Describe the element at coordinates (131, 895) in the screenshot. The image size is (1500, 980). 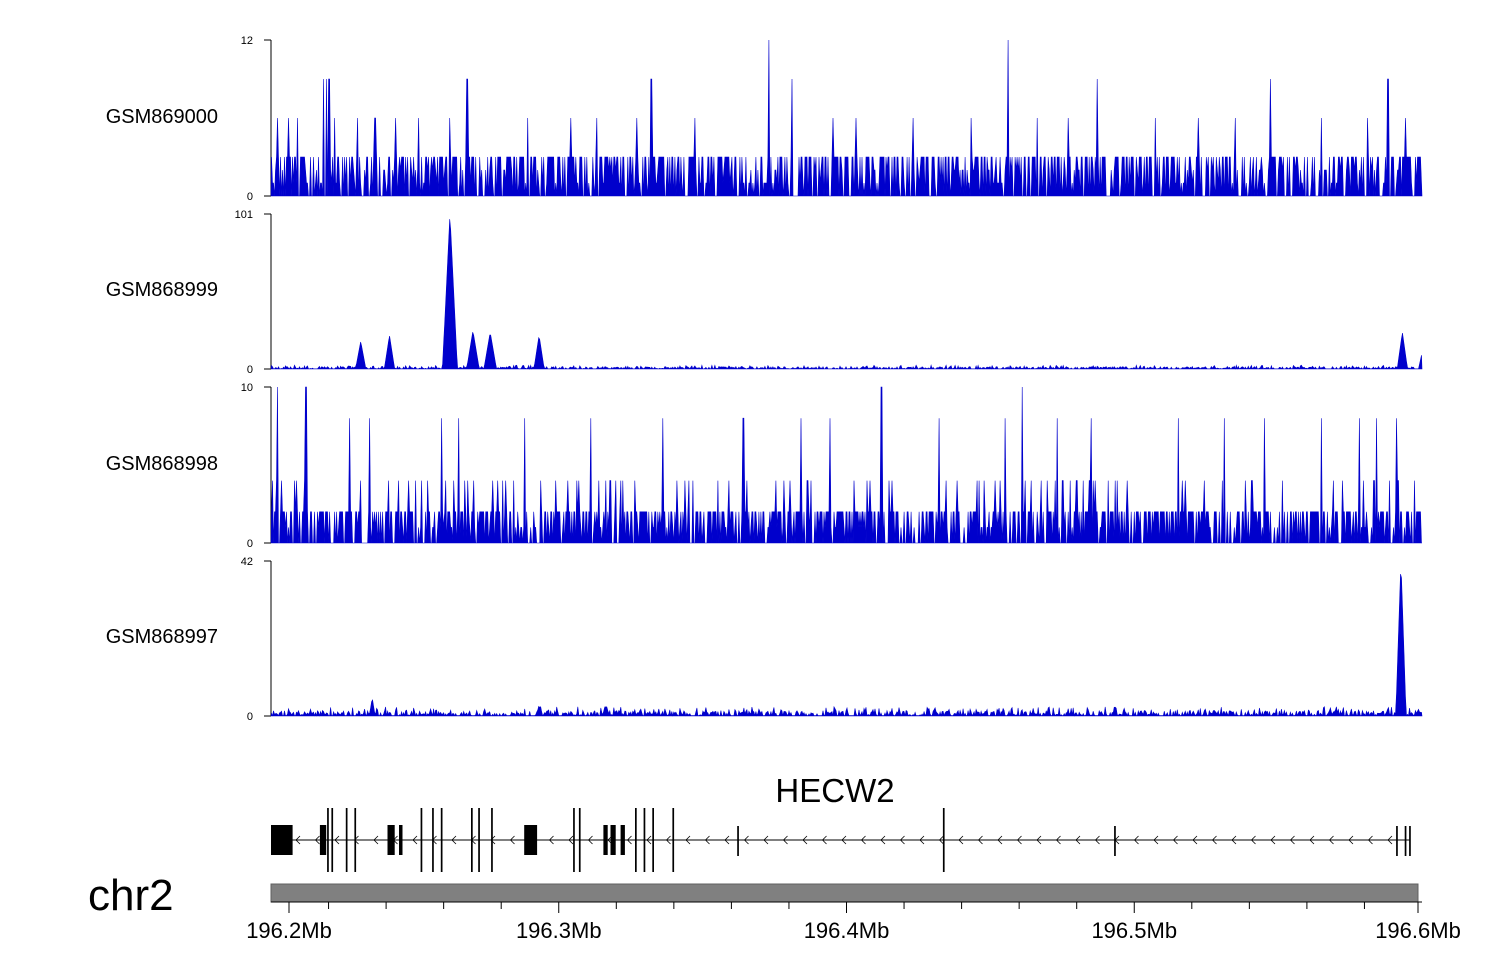
I see `chromosome-label: chr2` at that location.